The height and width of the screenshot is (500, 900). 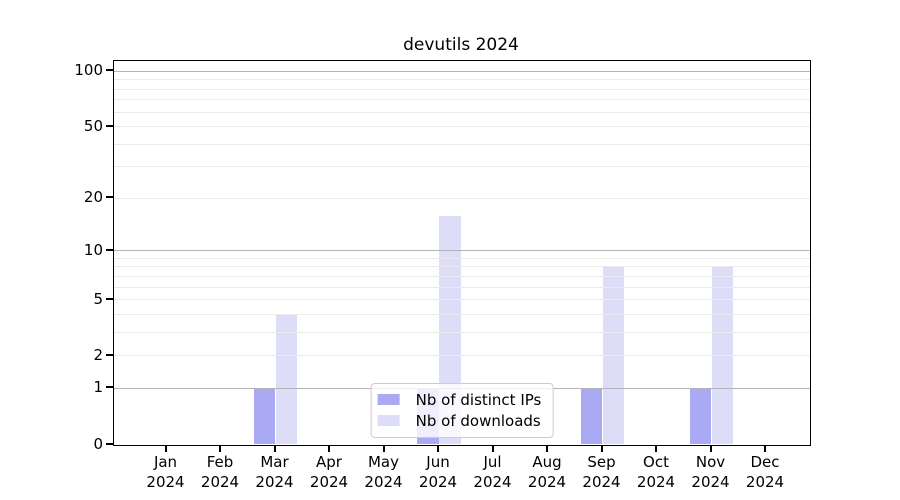 I want to click on bar-downloads-mar, so click(x=286, y=379).